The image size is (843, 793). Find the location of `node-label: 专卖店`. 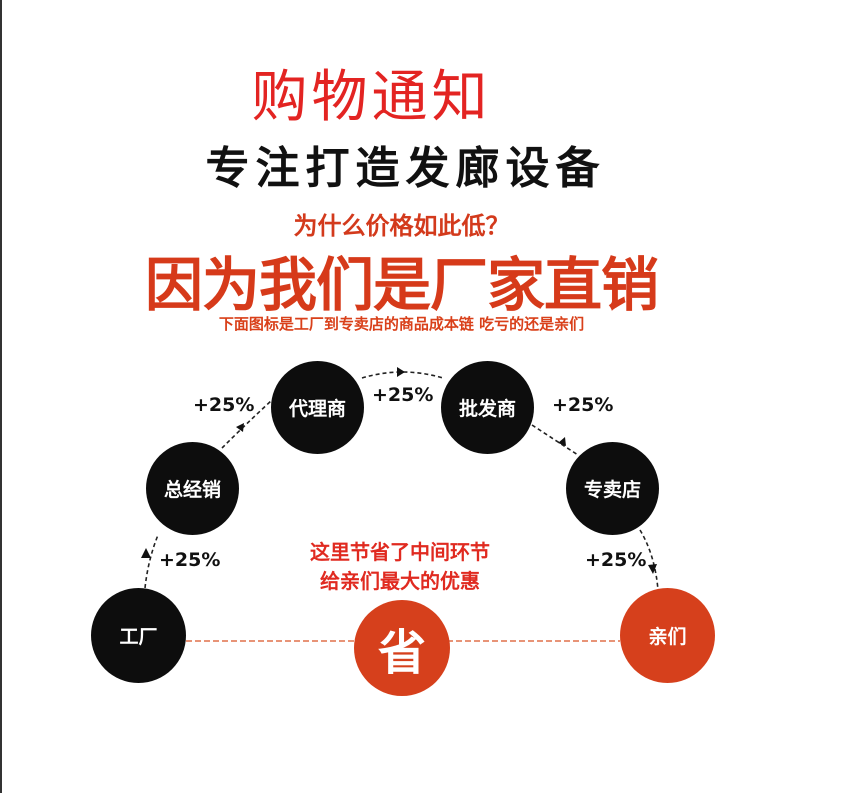

node-label: 专卖店 is located at coordinates (612, 490).